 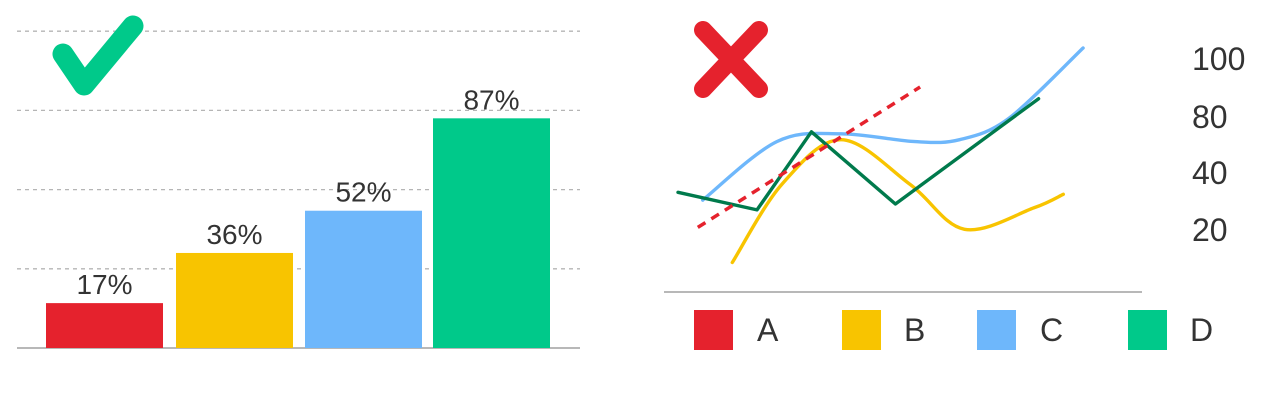 I want to click on legend-swatch-a, so click(x=713, y=330).